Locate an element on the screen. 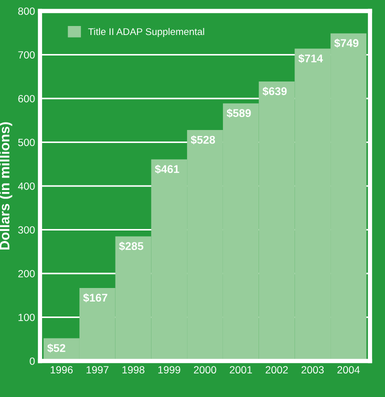 This screenshot has height=397, width=385. x-tick-label: 2003 is located at coordinates (313, 370).